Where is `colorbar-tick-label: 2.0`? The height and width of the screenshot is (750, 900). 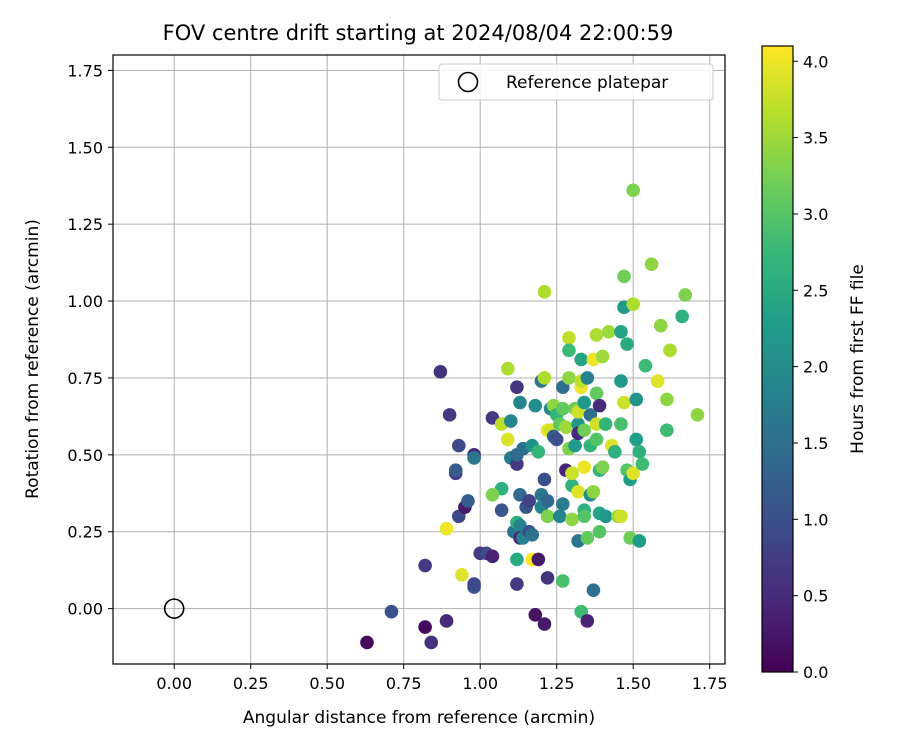
colorbar-tick-label: 2.0 is located at coordinates (815, 367).